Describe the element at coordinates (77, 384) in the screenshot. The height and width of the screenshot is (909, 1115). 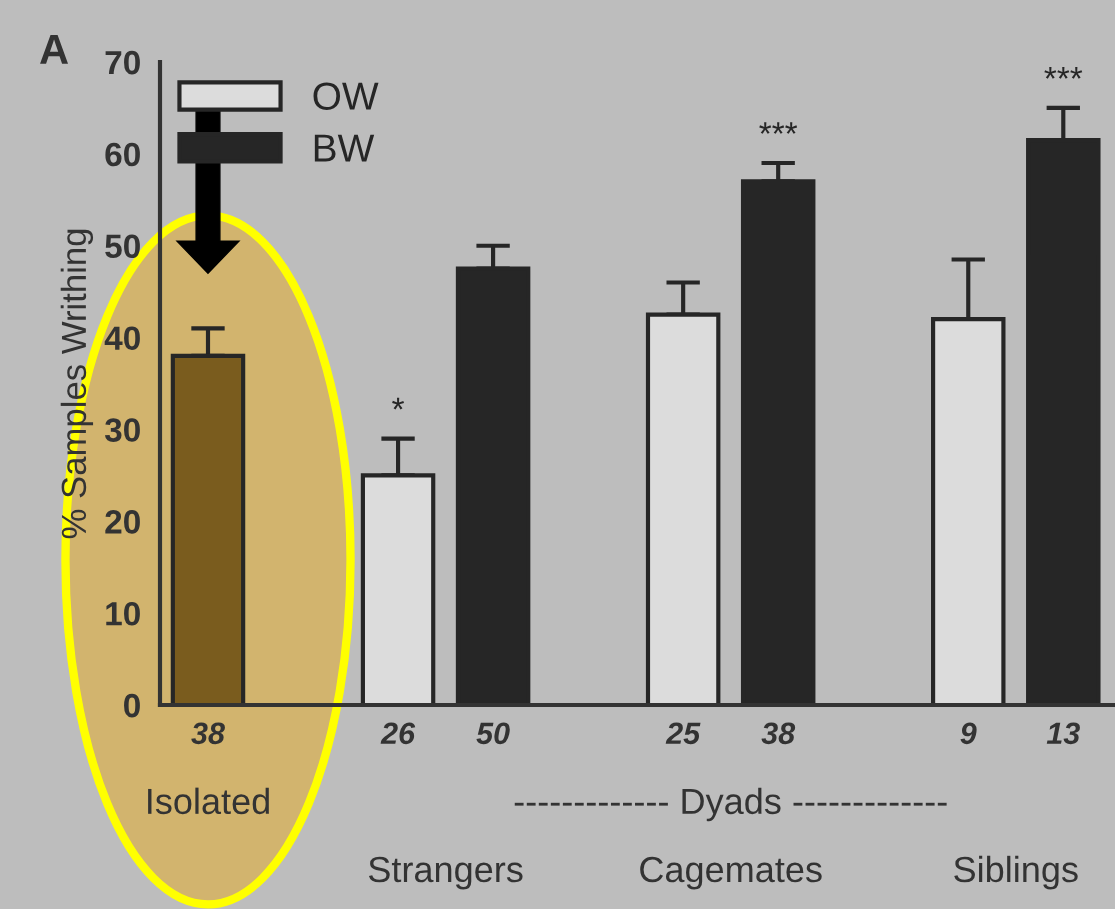
I see `y-axis-title: % Samples Writhing` at that location.